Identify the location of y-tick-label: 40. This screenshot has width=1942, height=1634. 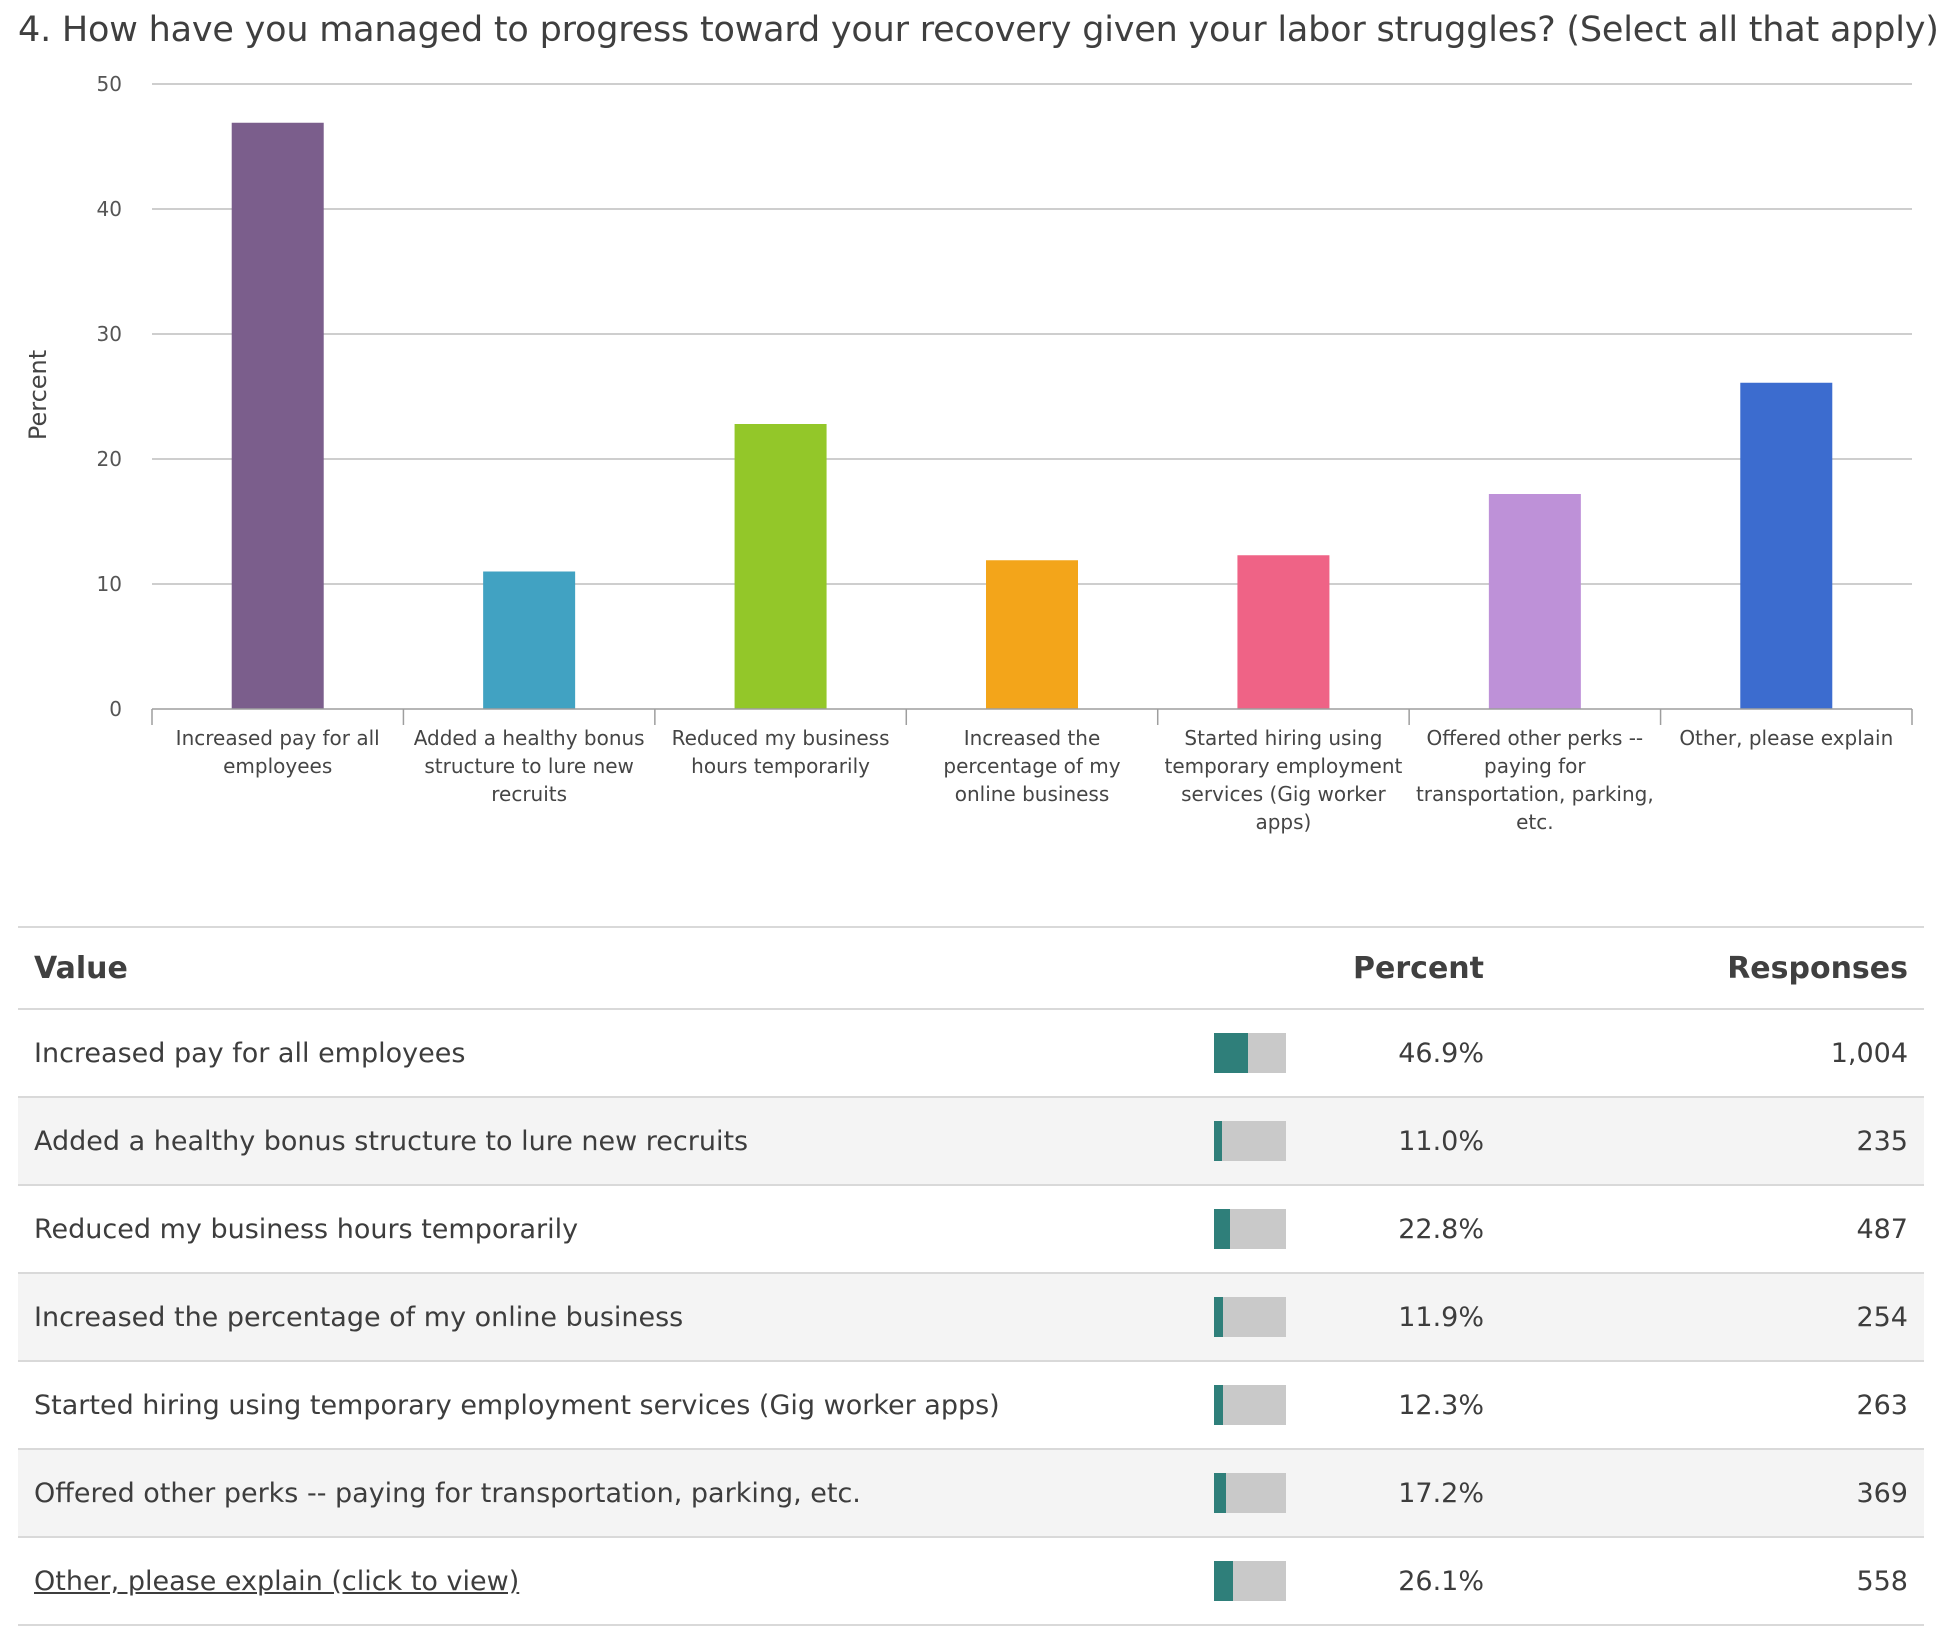
(109, 209).